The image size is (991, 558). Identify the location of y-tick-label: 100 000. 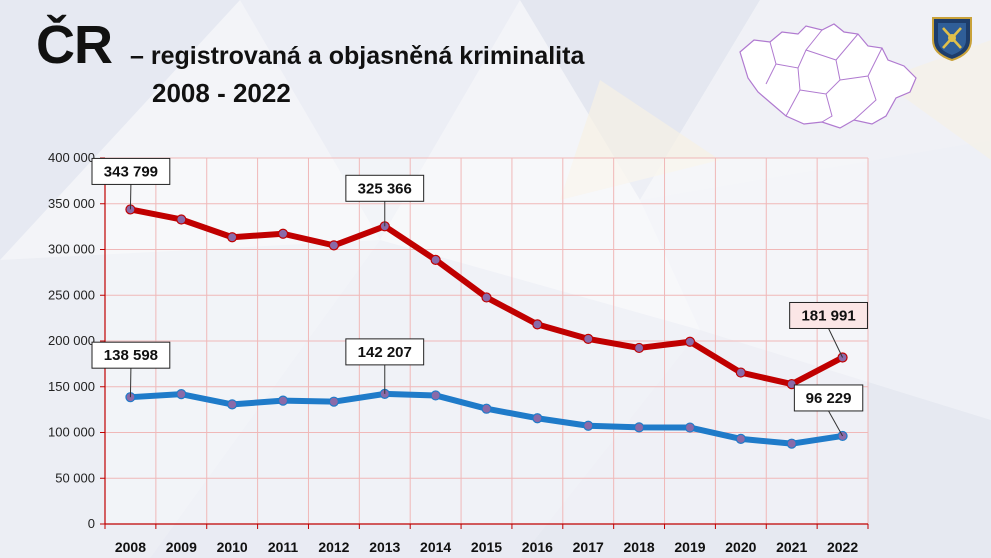
(71, 432).